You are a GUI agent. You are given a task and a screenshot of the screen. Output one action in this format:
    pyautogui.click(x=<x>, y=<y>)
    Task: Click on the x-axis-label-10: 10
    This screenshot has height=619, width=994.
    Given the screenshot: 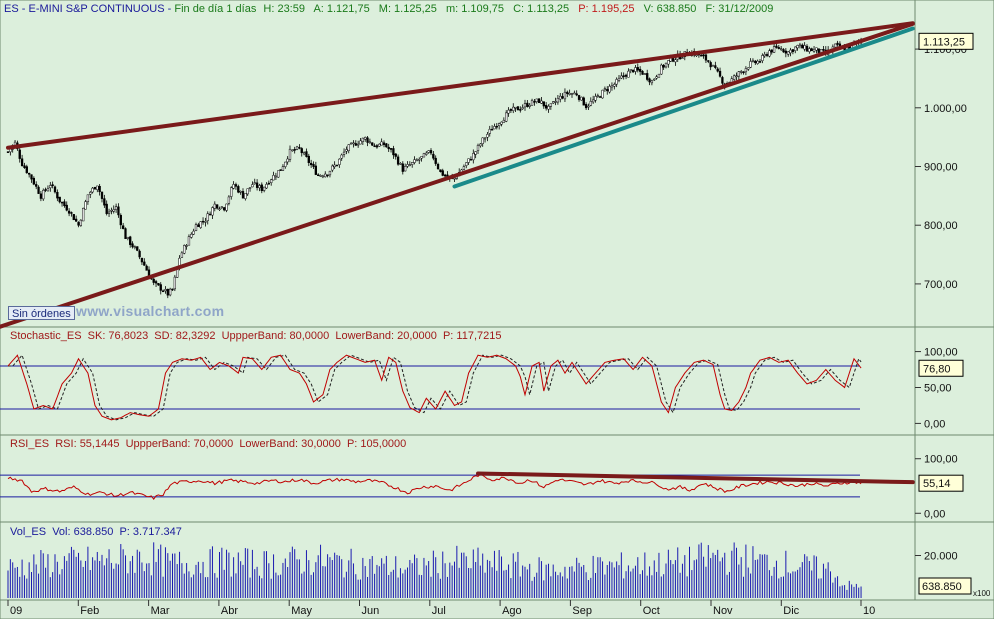 What is the action you would take?
    pyautogui.click(x=869, y=611)
    